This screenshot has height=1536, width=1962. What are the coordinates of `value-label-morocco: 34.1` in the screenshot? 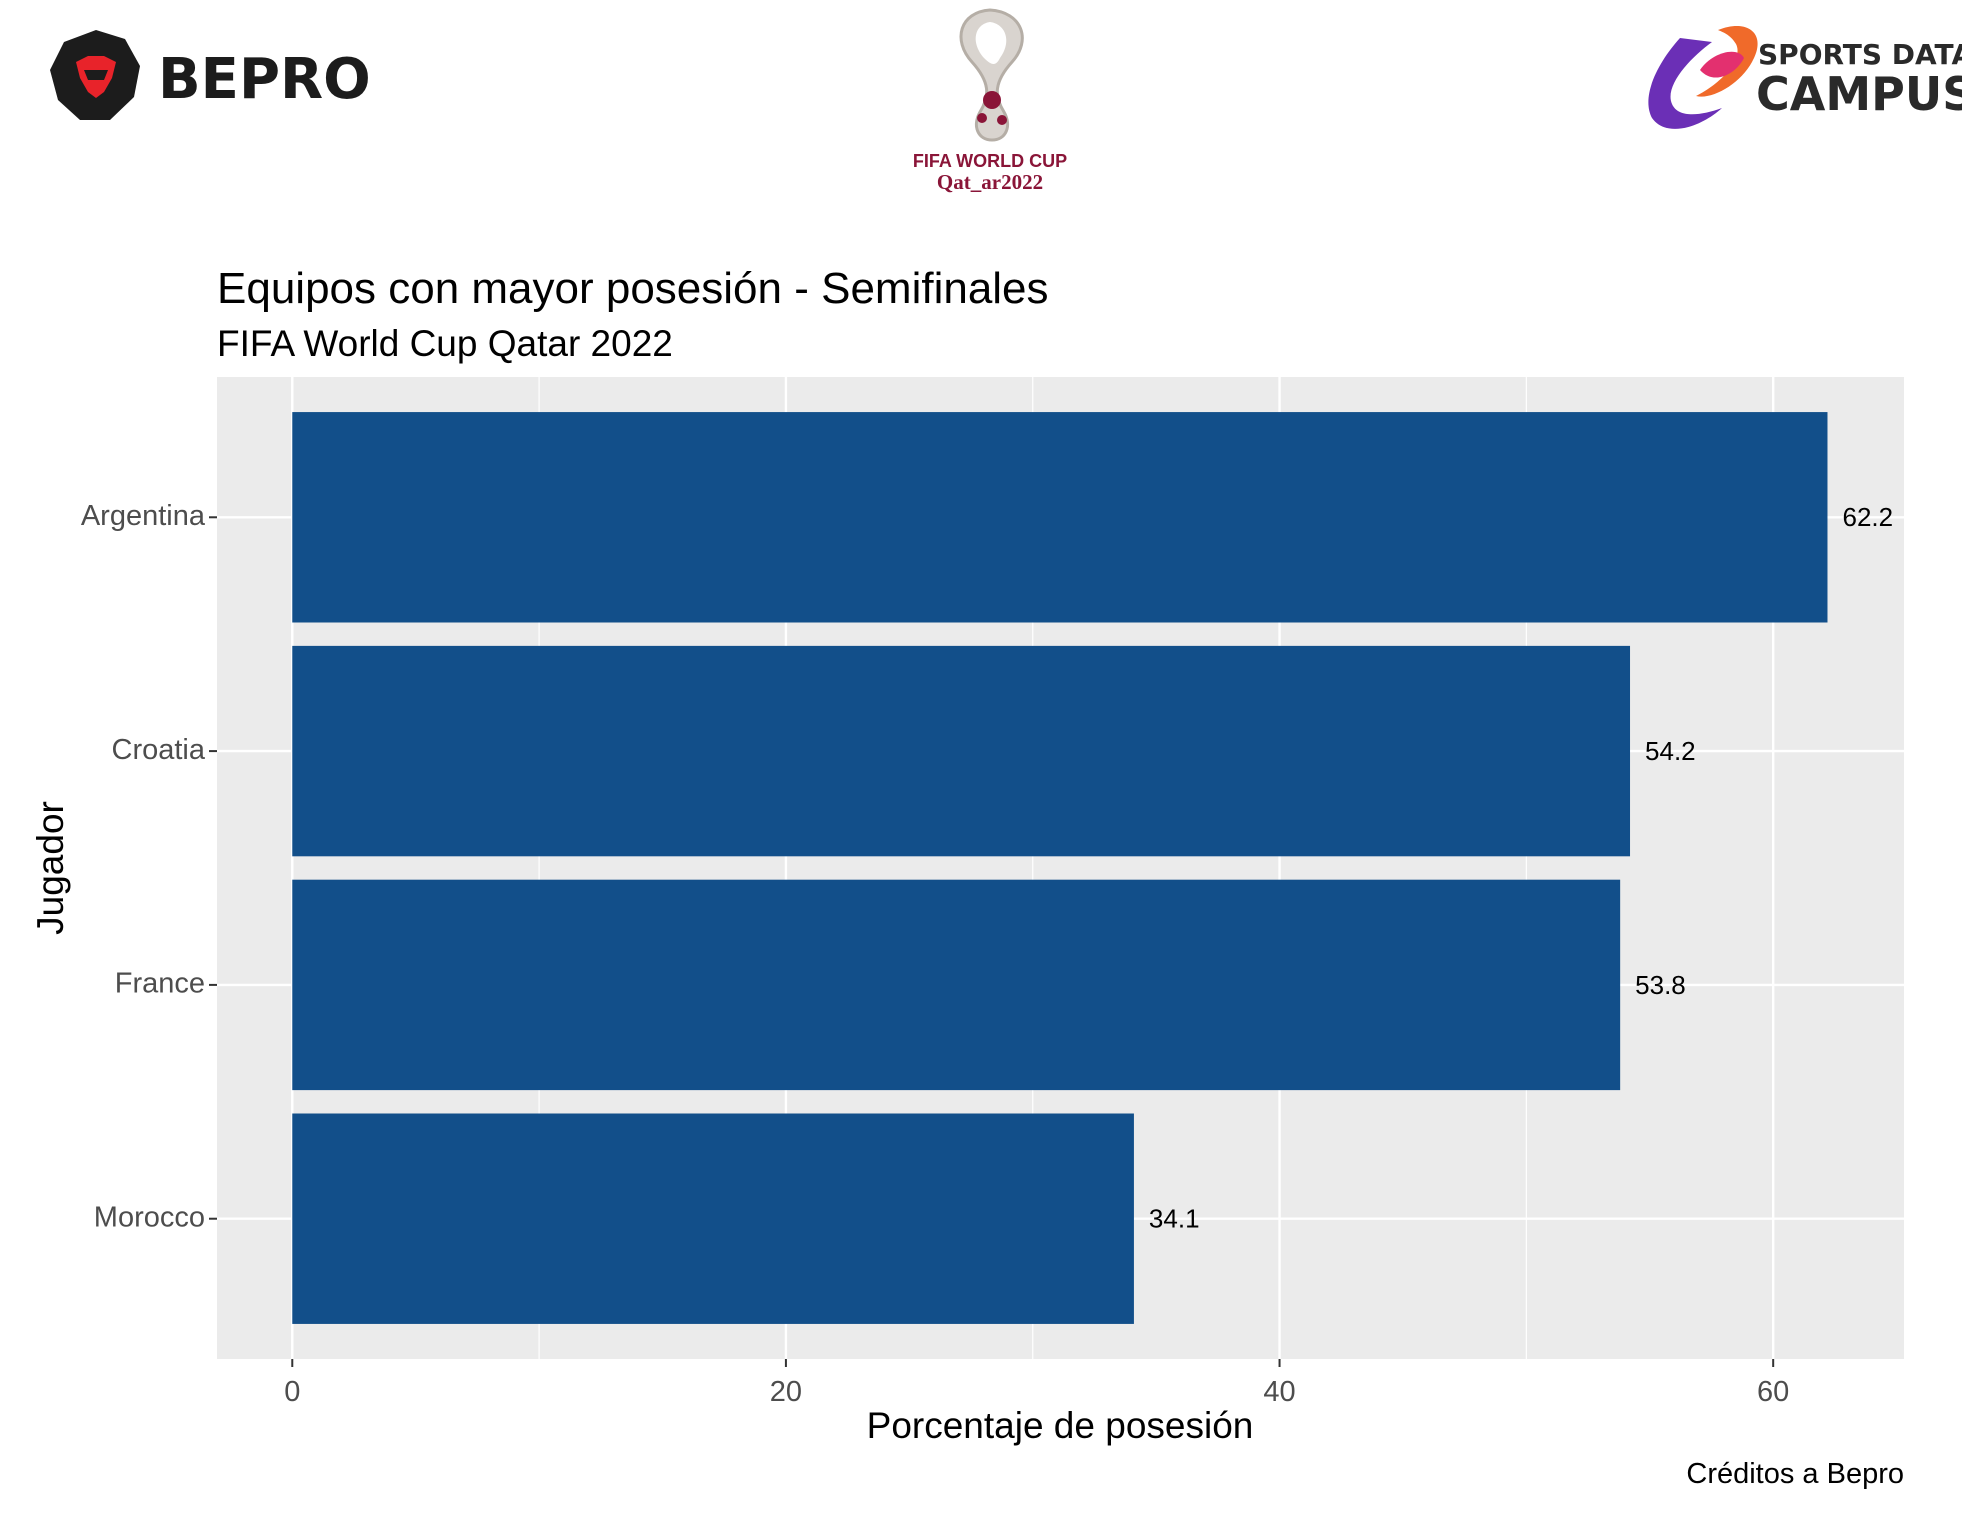 It's located at (1174, 1219).